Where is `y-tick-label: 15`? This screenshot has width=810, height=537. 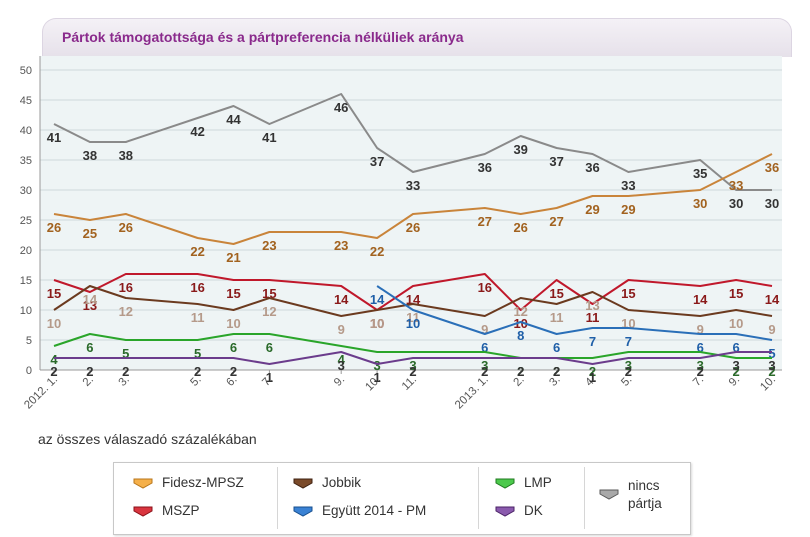
y-tick-label: 15 is located at coordinates (26, 281).